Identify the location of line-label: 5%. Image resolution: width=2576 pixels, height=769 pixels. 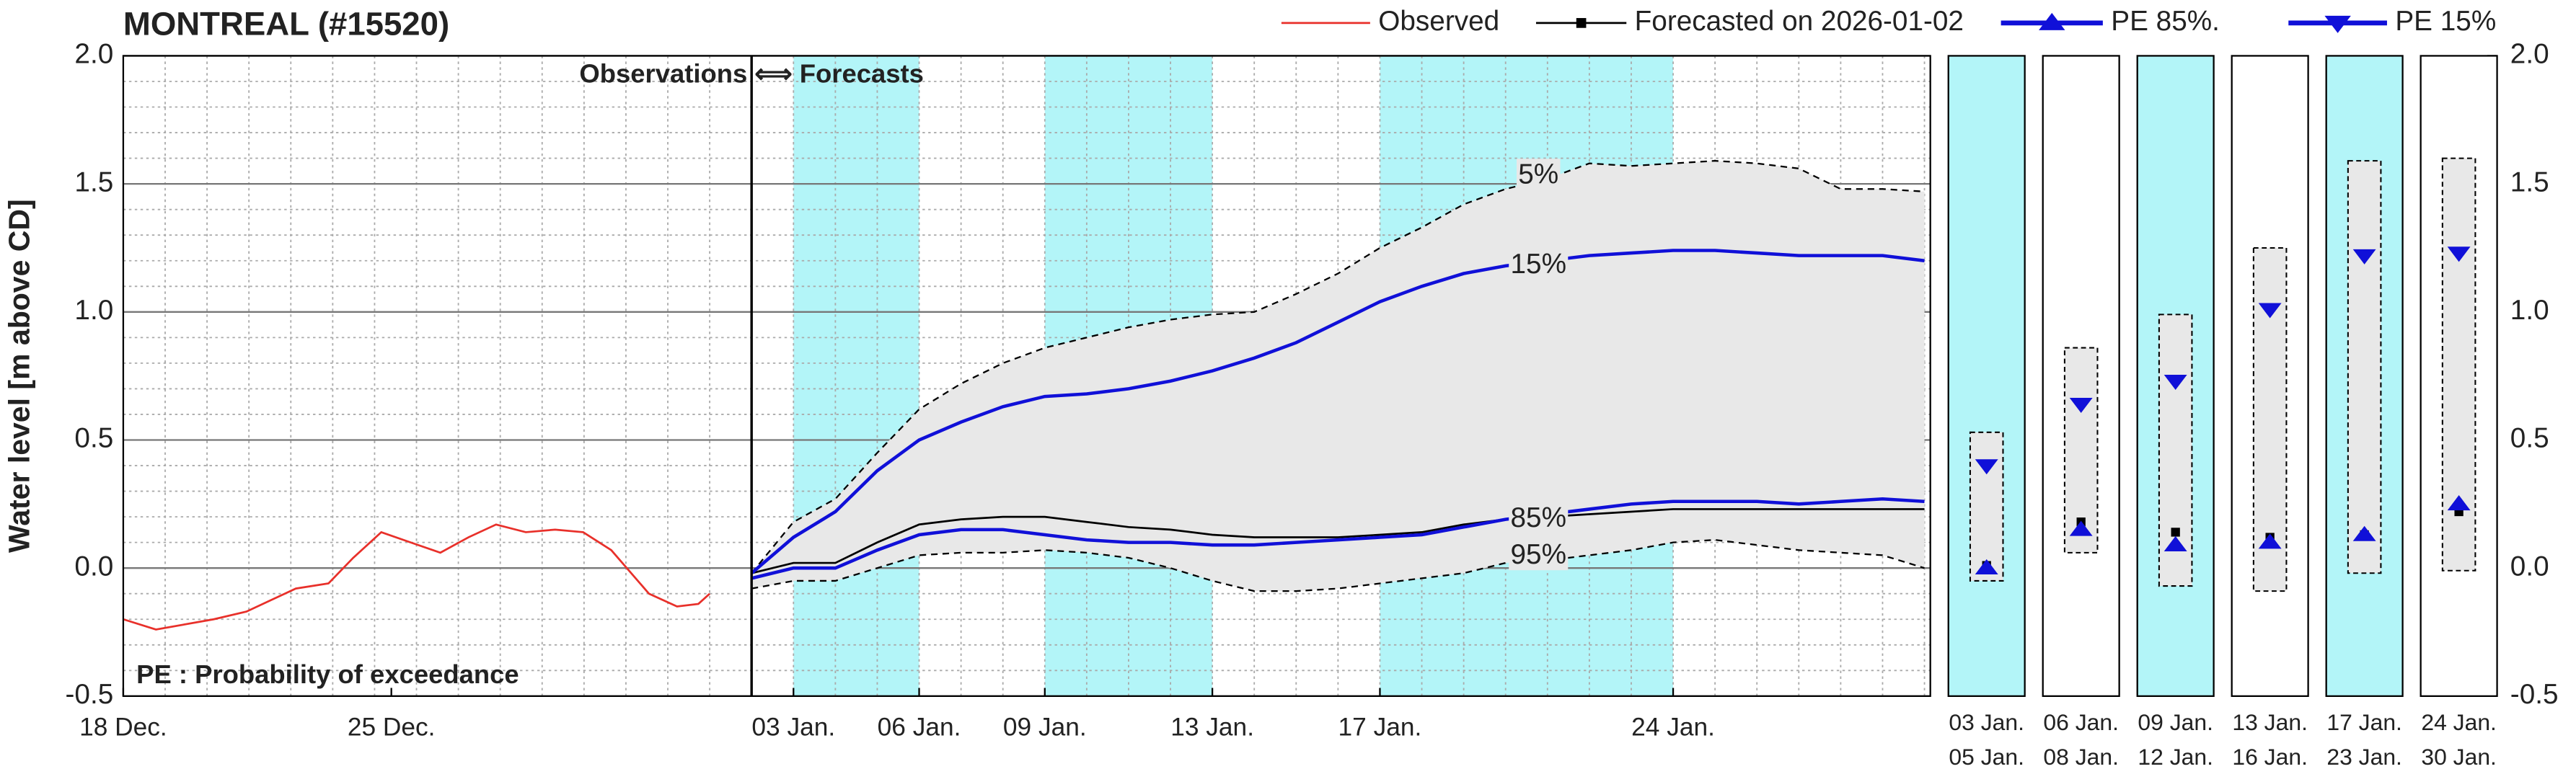
(1538, 174).